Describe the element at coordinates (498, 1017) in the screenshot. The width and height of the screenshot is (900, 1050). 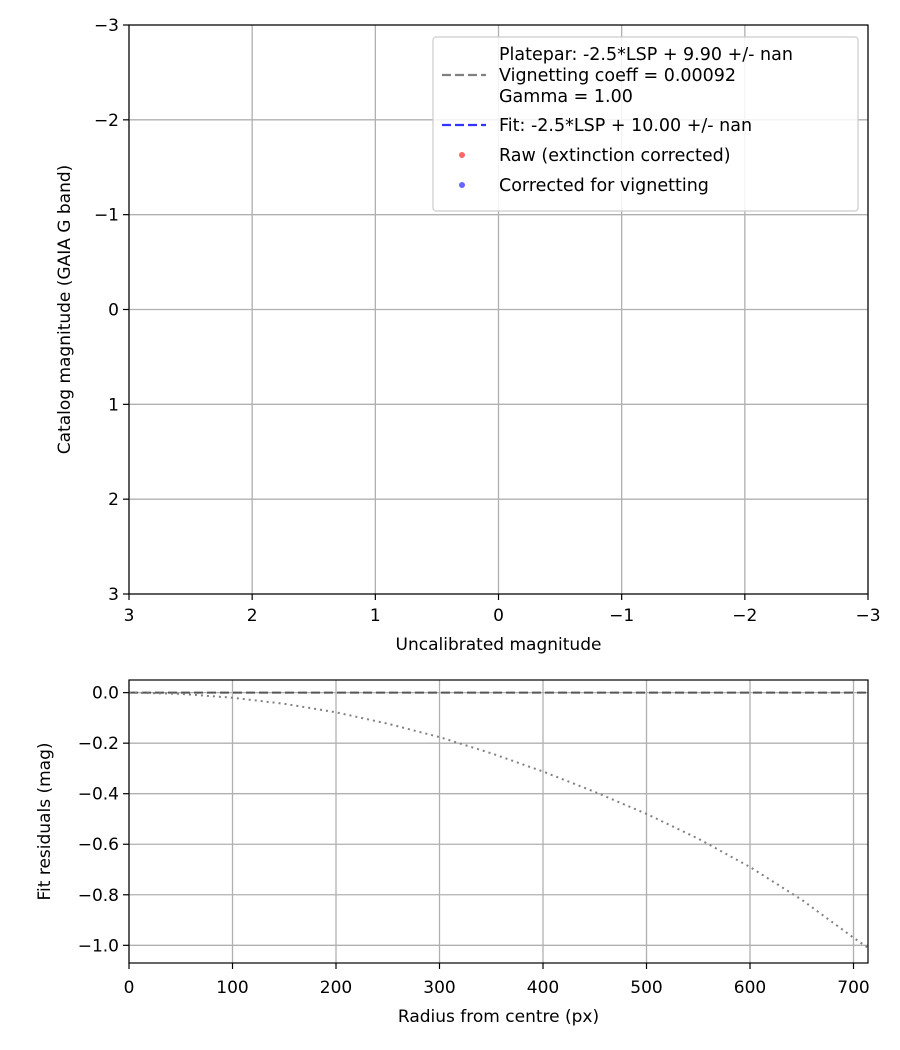
I see `bottom-x-axis-label: Radius from centre (px)` at that location.